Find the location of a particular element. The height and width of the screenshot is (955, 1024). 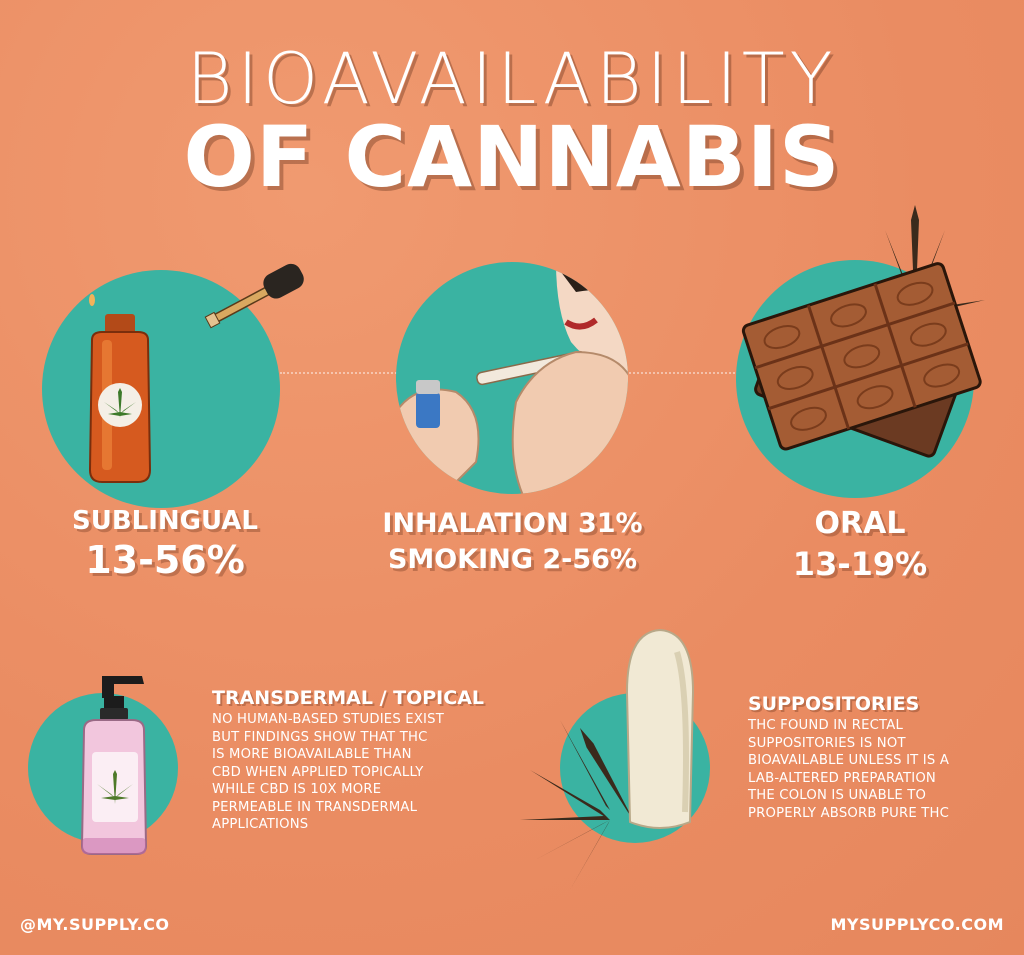

smoking-joint-icon is located at coordinates (512, 378).